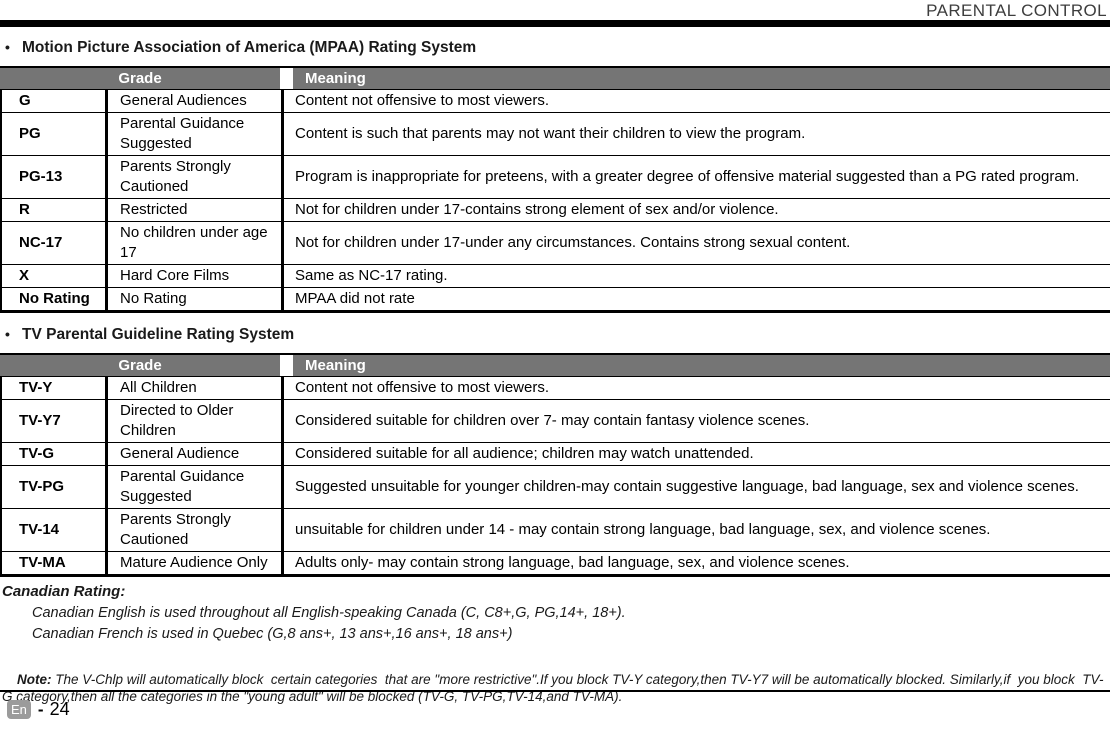  Describe the element at coordinates (196, 421) in the screenshot. I see `rating-grade: Directed to Older Children` at that location.